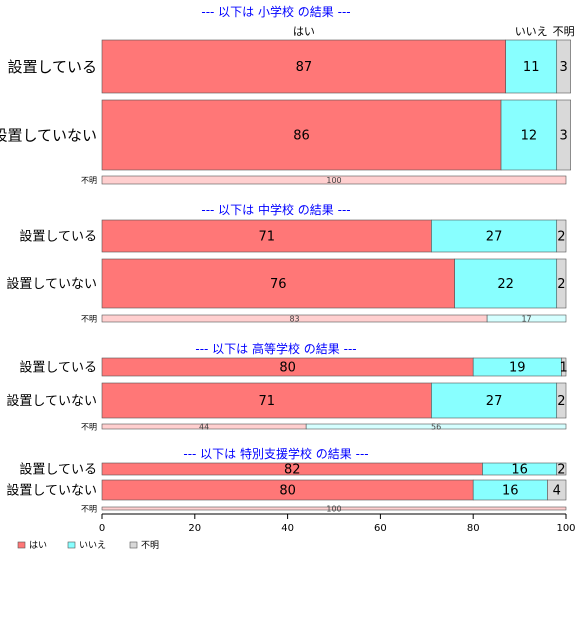  I want to click on bar-row: 設置している 82 16 2, so click(293, 470).